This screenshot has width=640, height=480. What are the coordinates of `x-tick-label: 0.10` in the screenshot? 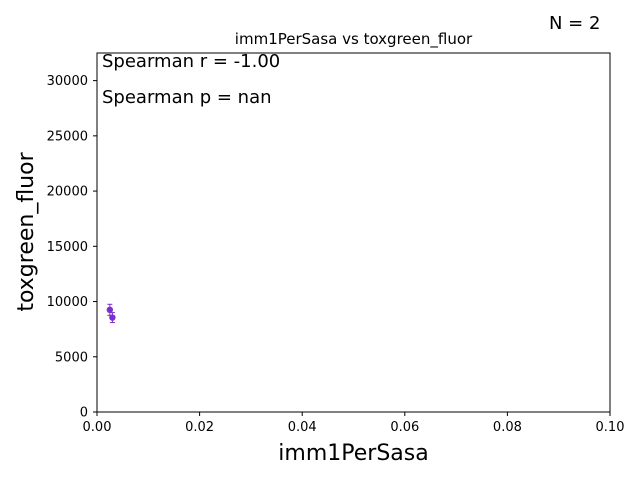 It's located at (610, 427).